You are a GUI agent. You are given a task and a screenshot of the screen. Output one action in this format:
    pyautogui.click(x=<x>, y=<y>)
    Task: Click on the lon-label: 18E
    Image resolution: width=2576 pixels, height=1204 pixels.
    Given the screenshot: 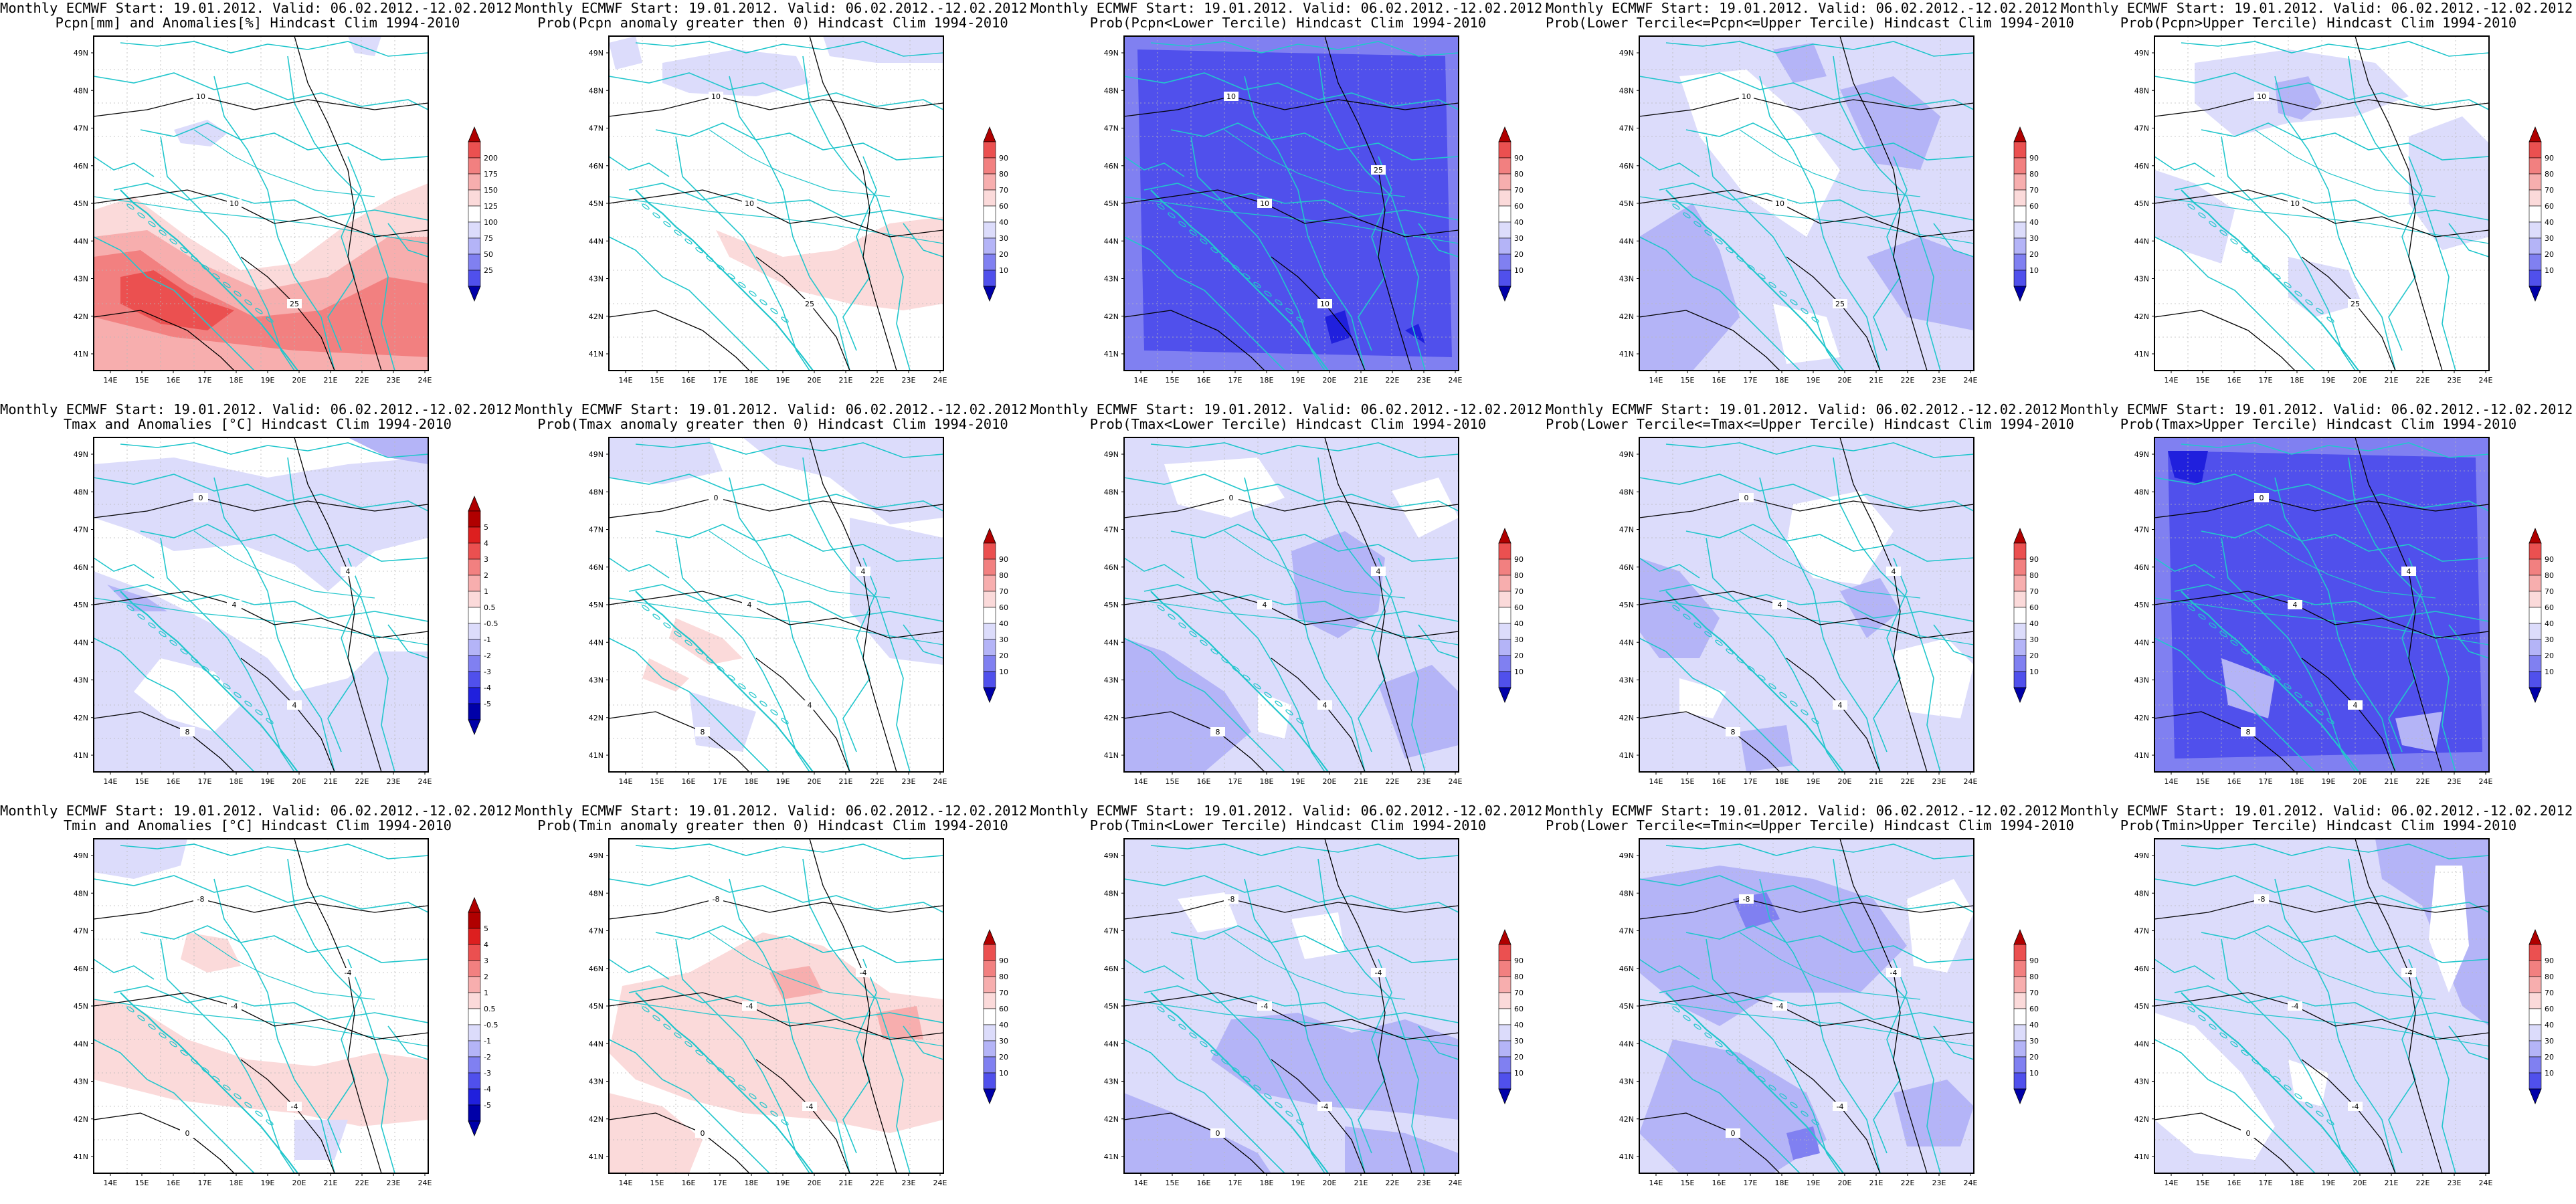 What is the action you would take?
    pyautogui.click(x=236, y=380)
    